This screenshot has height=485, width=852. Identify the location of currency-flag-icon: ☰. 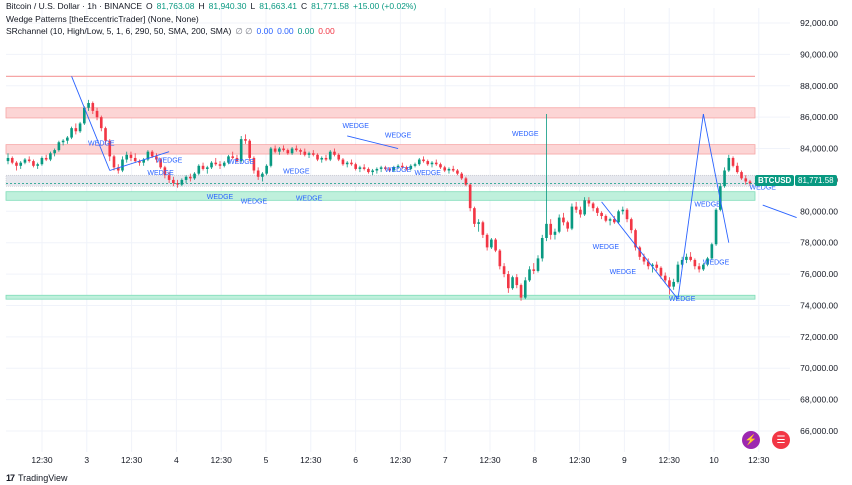
(781, 440).